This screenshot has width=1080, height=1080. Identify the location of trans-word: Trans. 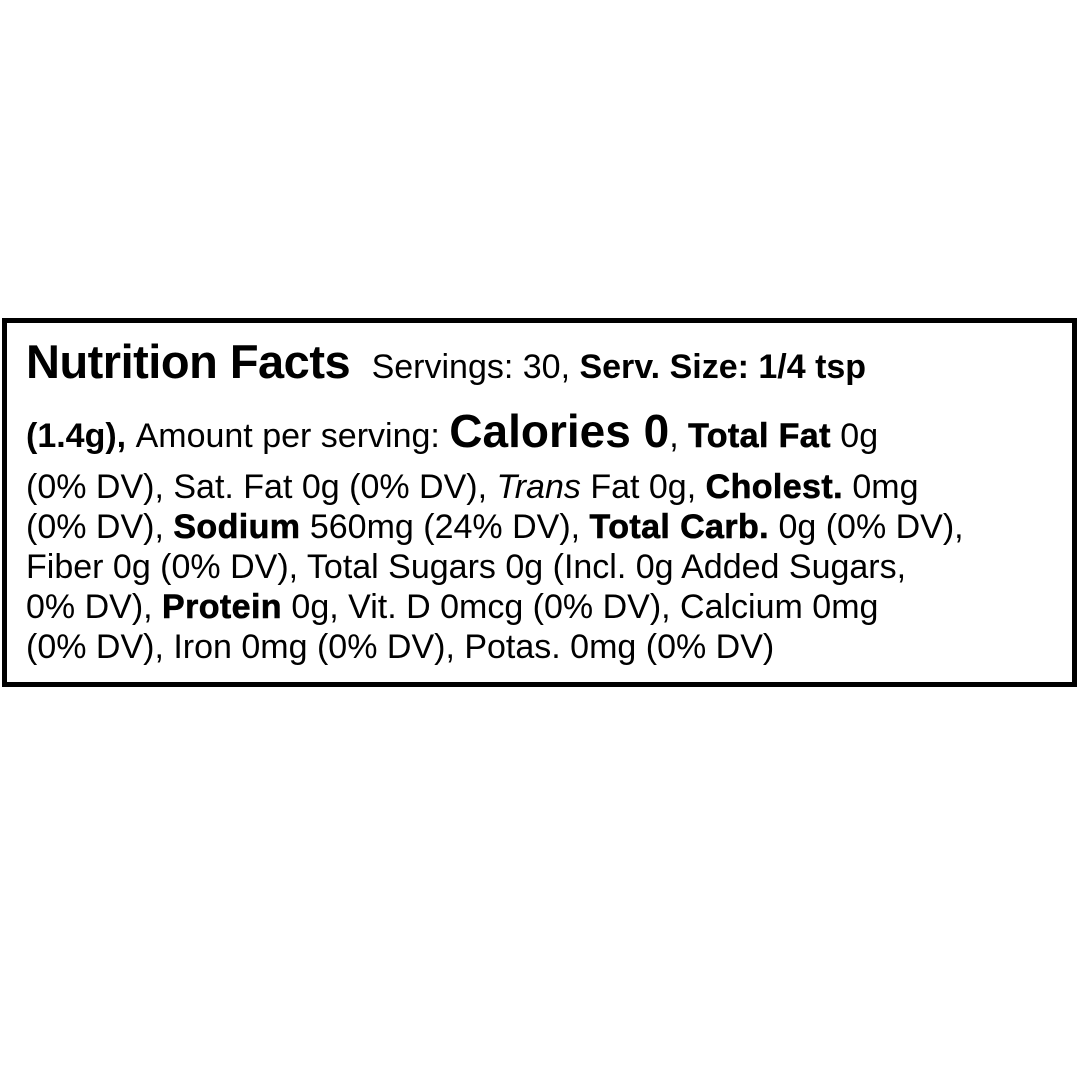
(538, 487).